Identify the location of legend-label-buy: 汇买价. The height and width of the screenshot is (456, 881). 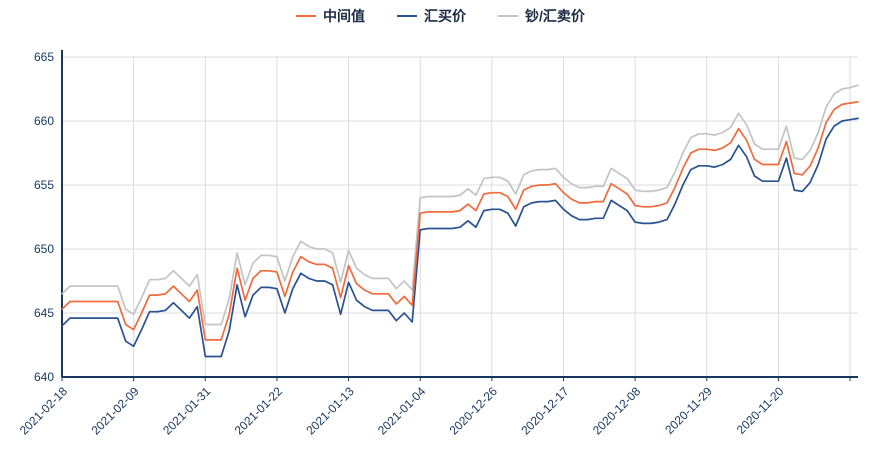
(445, 16).